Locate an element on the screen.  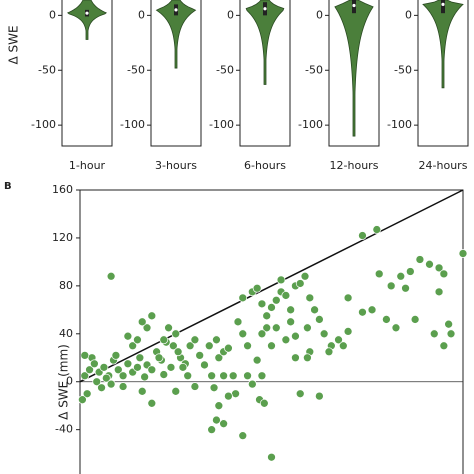
panel-label: B is located at coordinates (8, 186).